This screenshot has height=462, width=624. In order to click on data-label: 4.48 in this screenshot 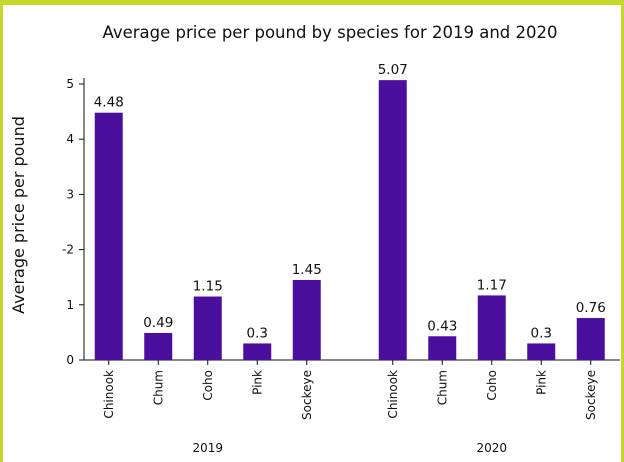, I will do `click(109, 103)`.